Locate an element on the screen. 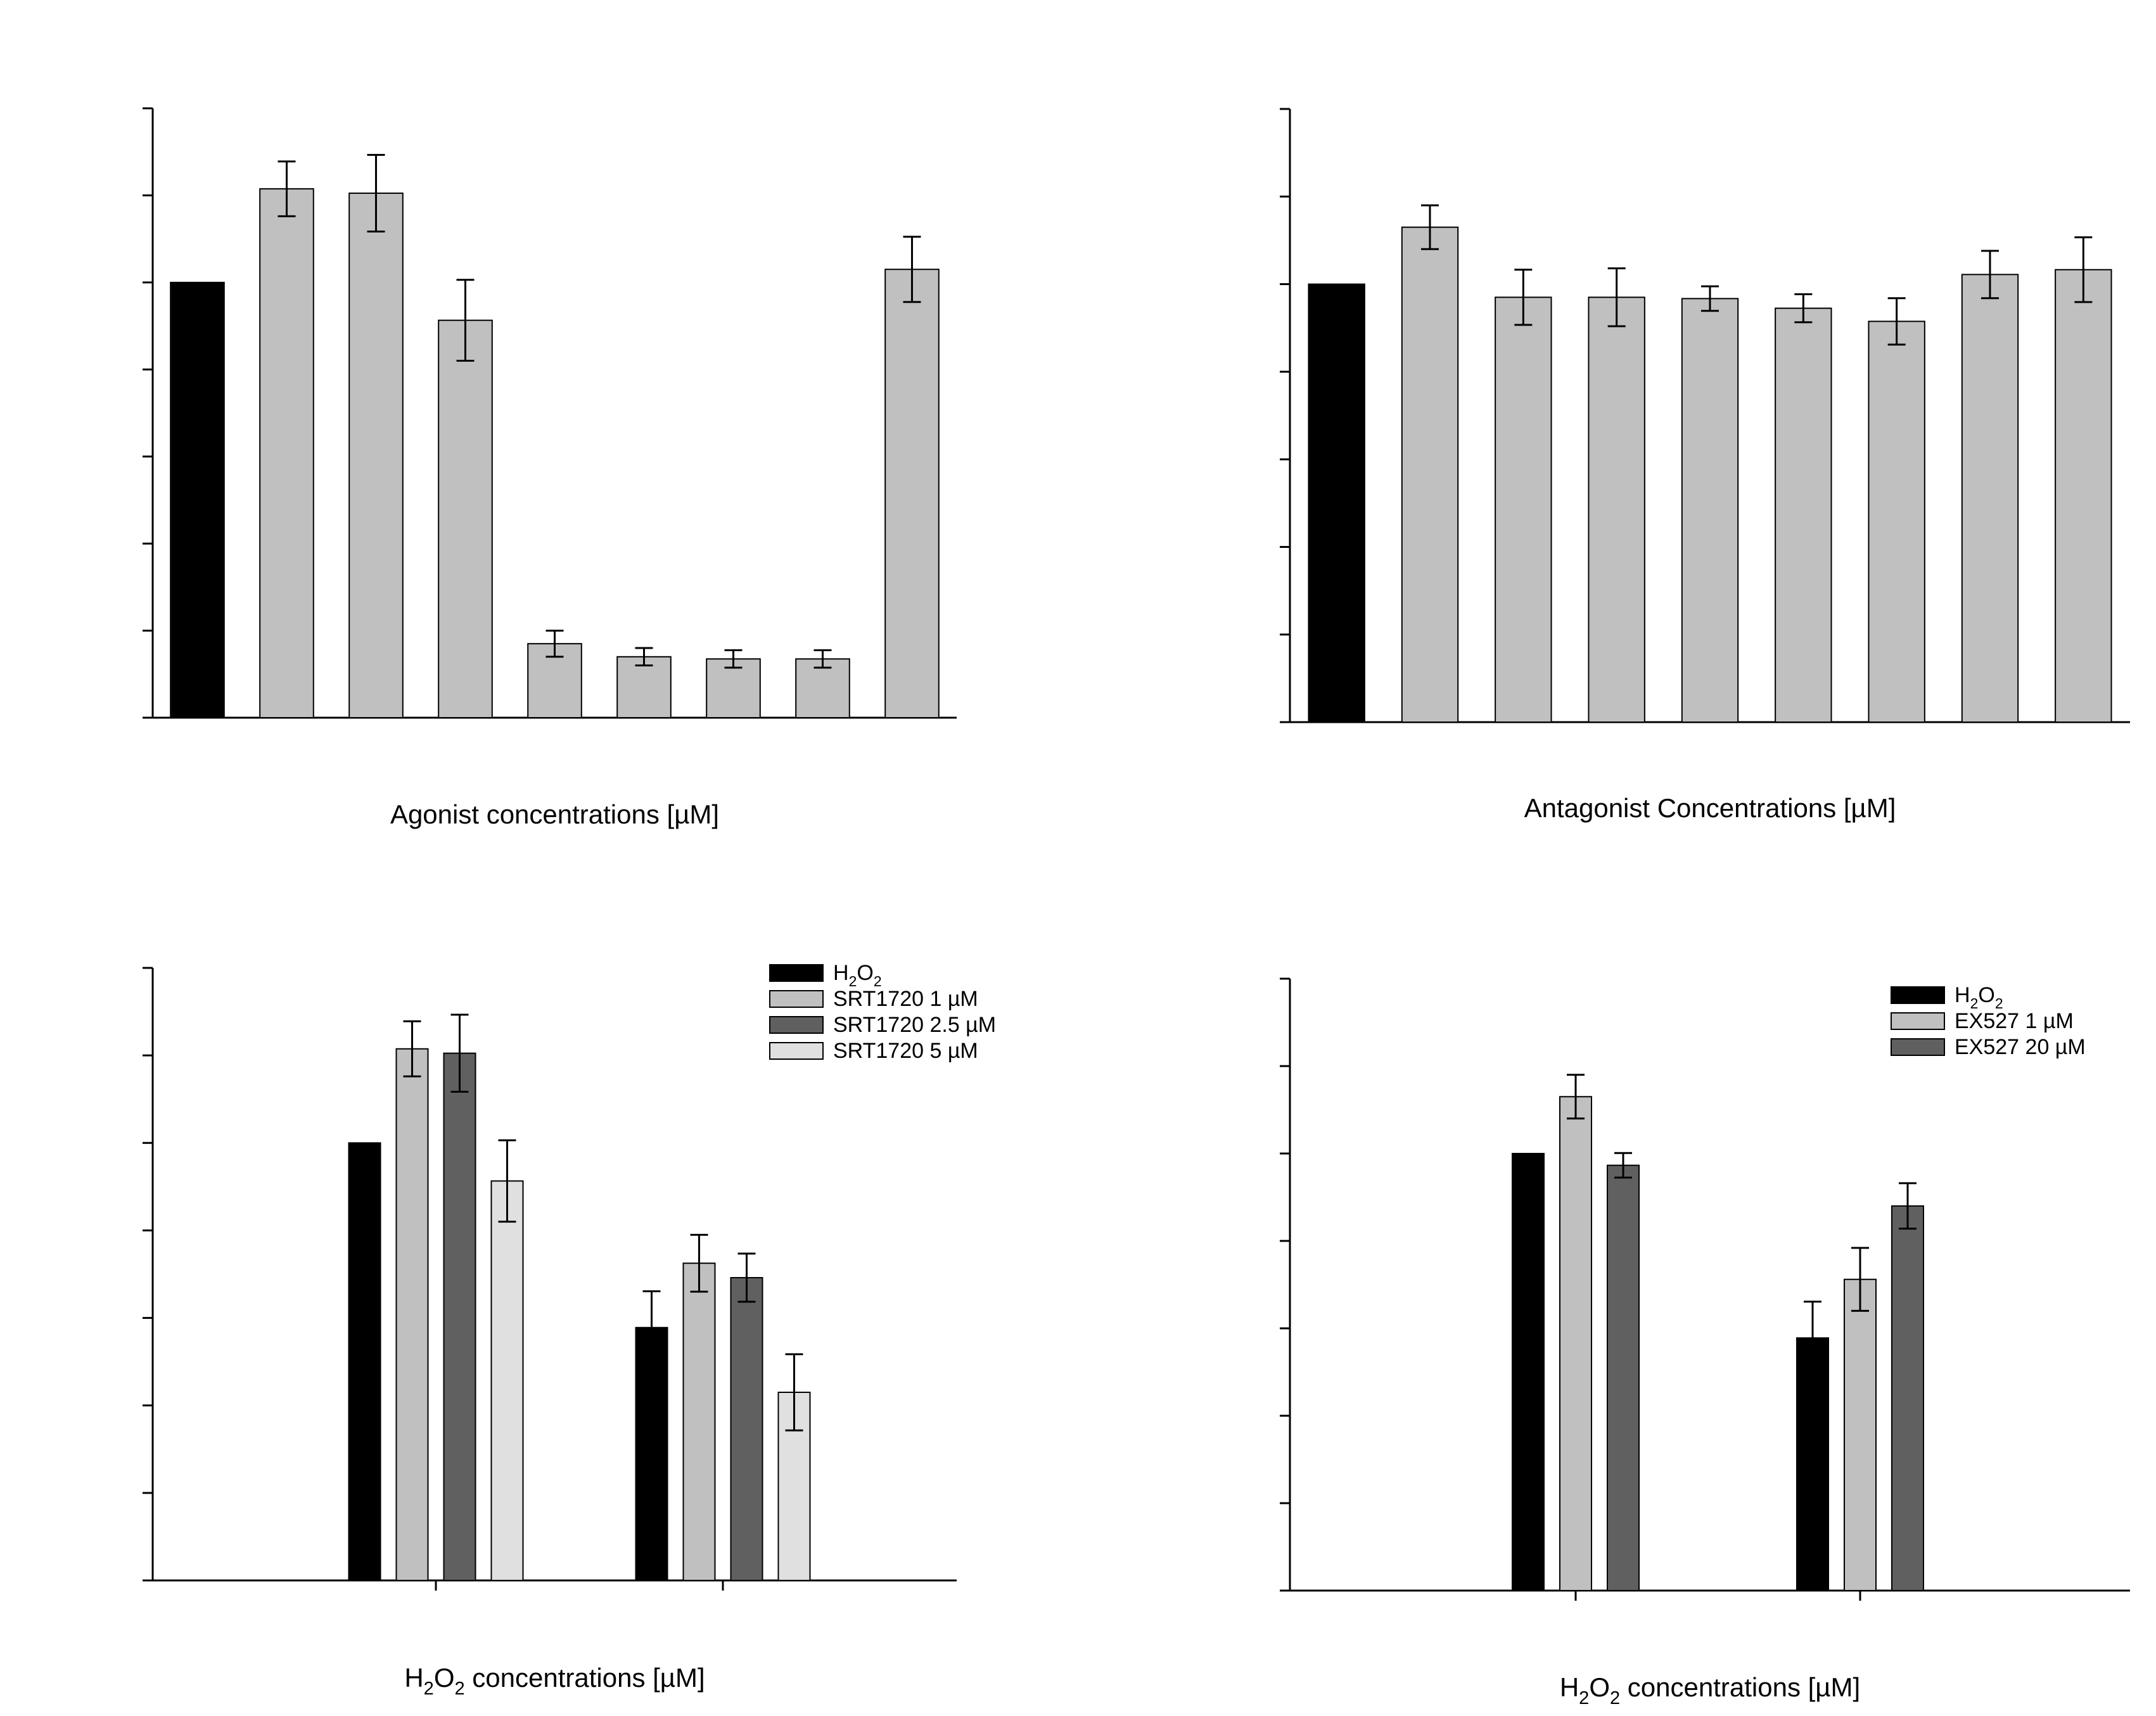  x-axis-label: Antagonist Concentrations [µM] is located at coordinates (1710, 808).